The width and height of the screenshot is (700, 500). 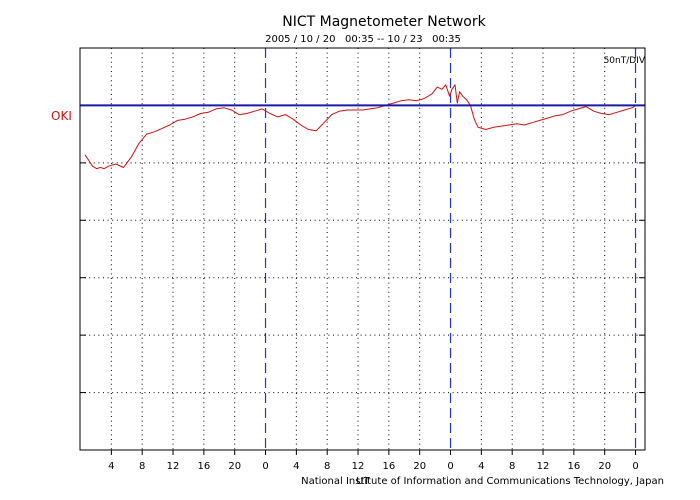 What do you see at coordinates (625, 61) in the screenshot?
I see `scale-label: 50nT/DIV` at bounding box center [625, 61].